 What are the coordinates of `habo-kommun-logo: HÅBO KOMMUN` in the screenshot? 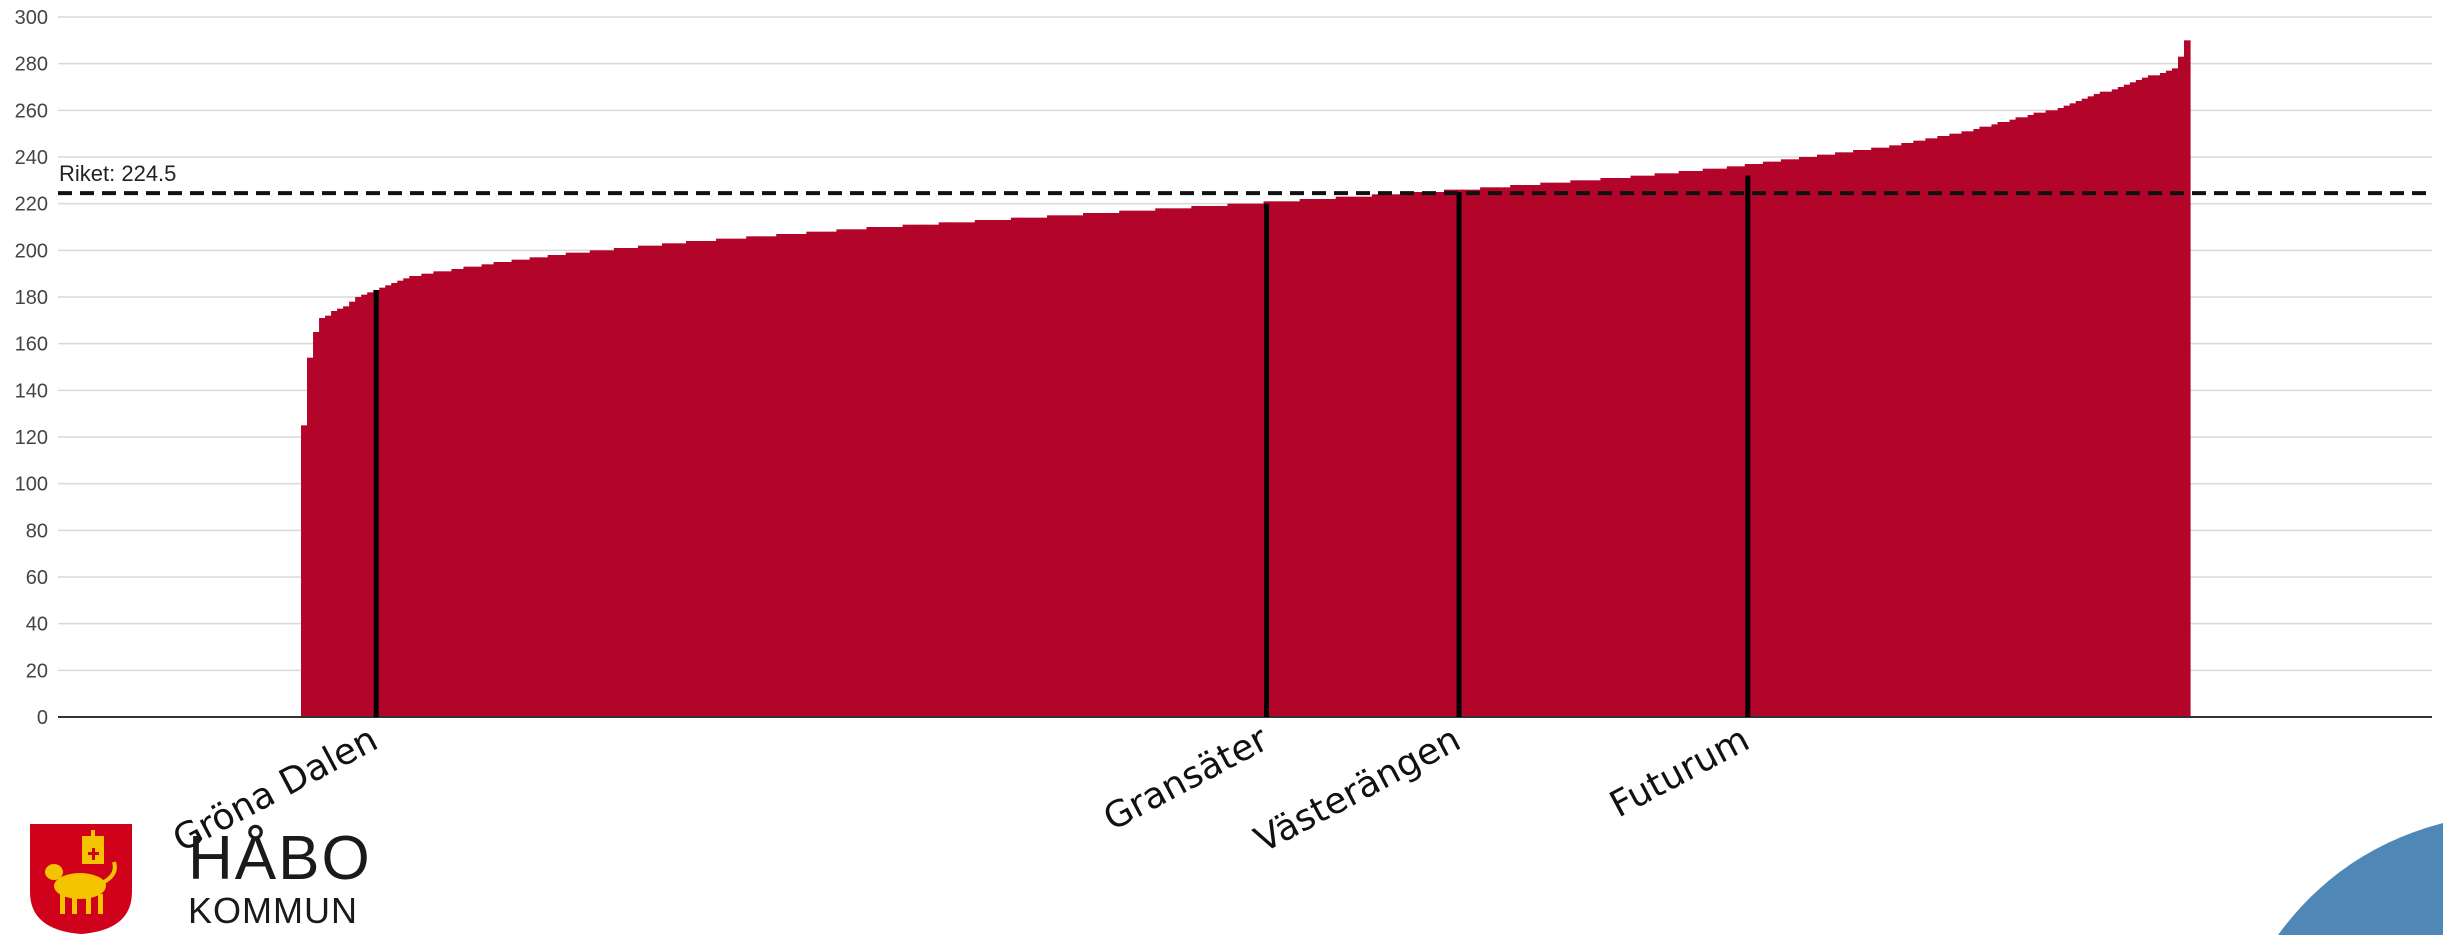 It's located at (199, 878).